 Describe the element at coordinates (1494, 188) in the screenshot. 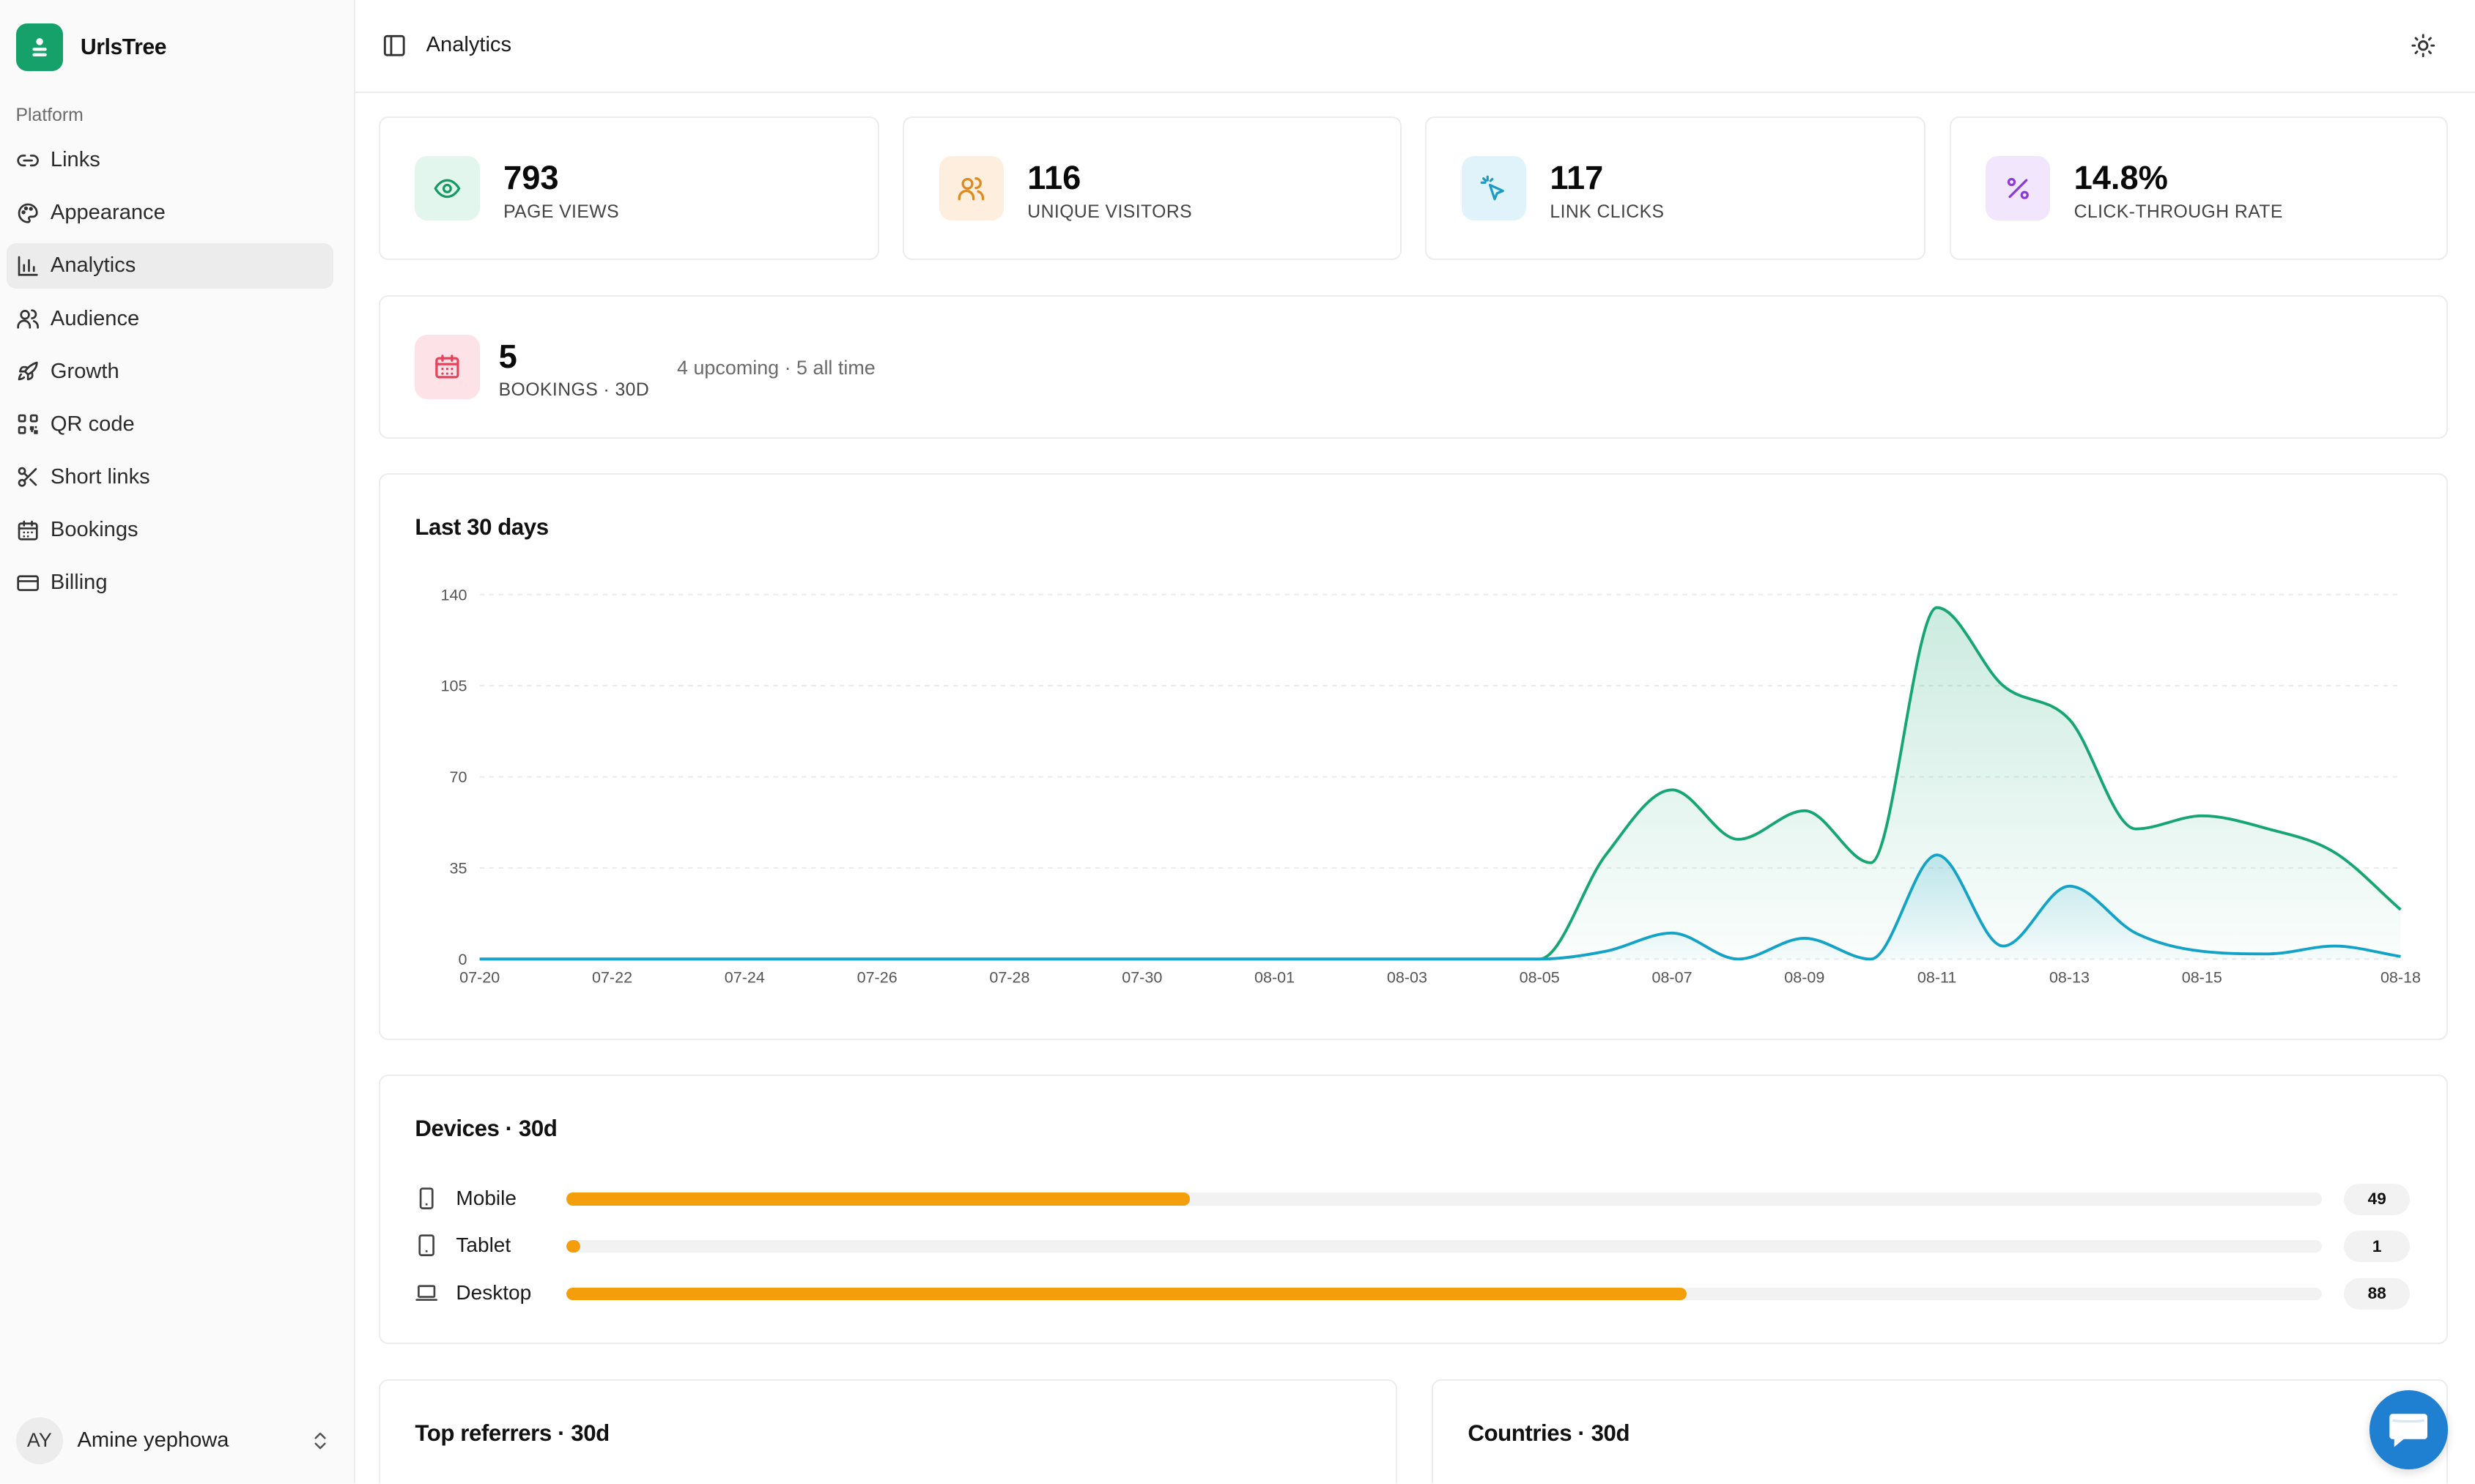

I see `pointer-click-icon` at that location.